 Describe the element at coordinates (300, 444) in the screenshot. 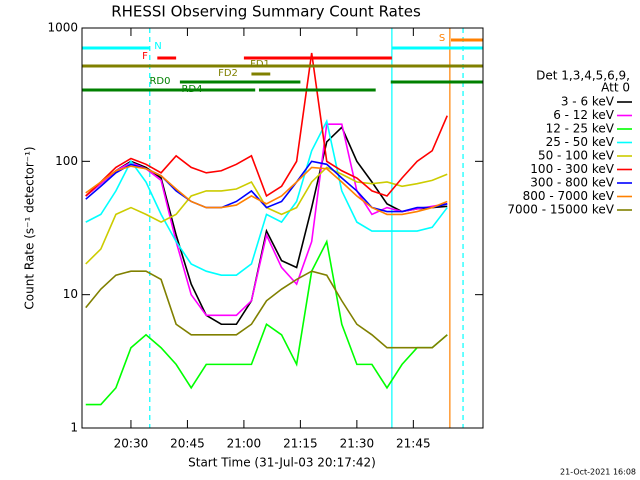

I see `x-tick-label: 21:15` at that location.